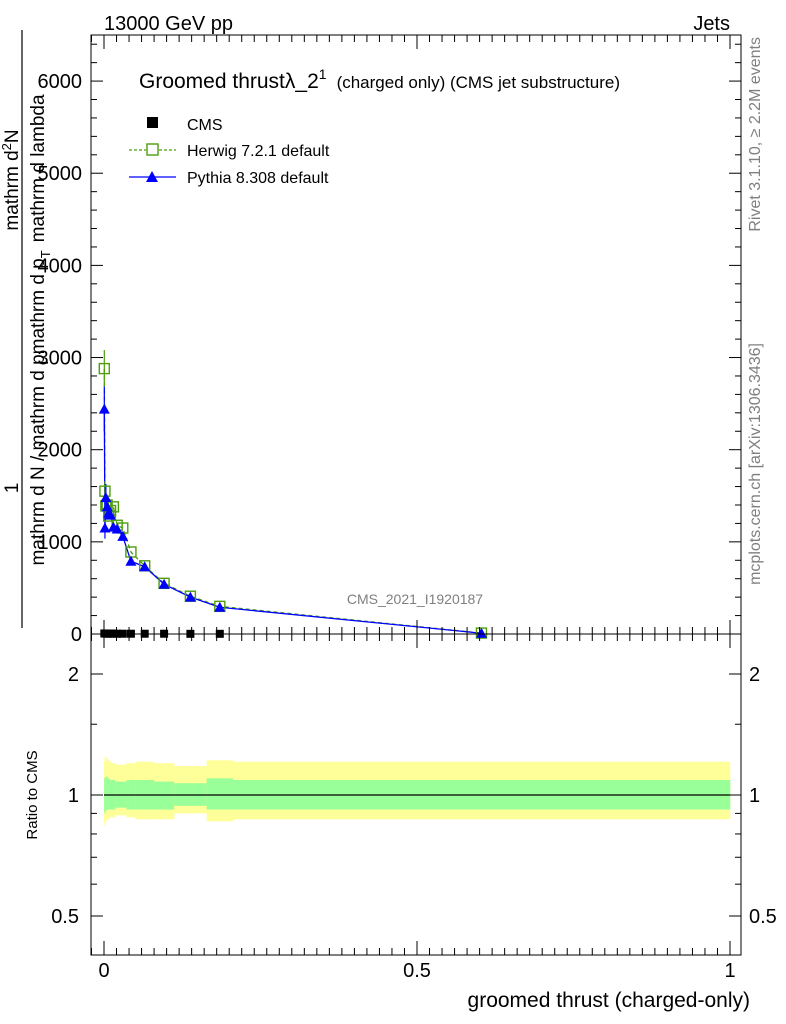 The width and height of the screenshot is (786, 1024). What do you see at coordinates (65, 917) in the screenshot?
I see `ratio-tick-label-left: 0.5` at bounding box center [65, 917].